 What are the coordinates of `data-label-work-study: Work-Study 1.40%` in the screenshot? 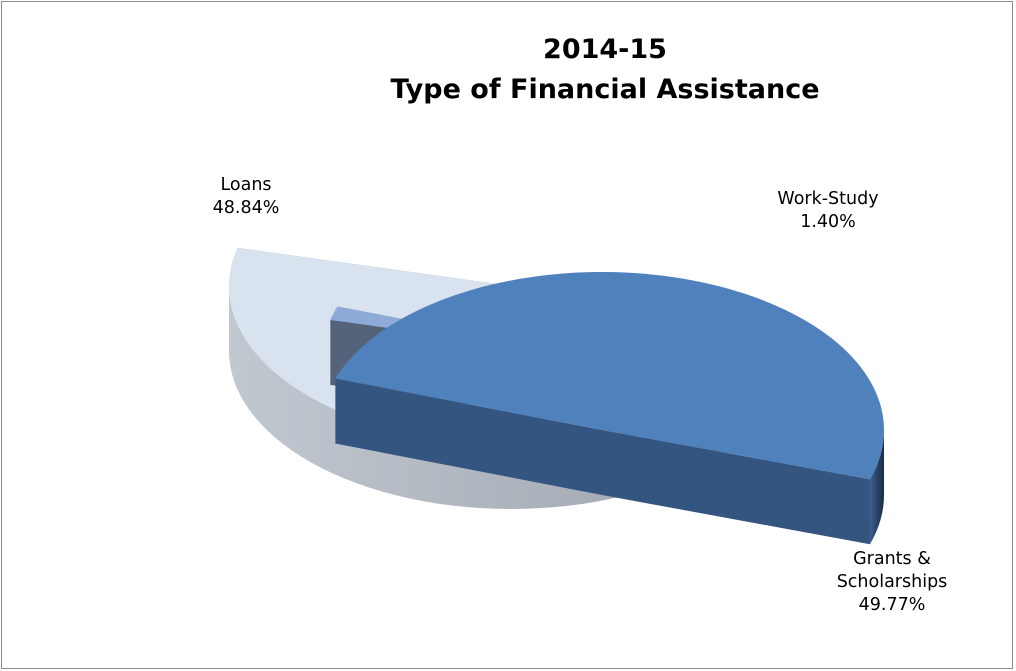 It's located at (827, 210).